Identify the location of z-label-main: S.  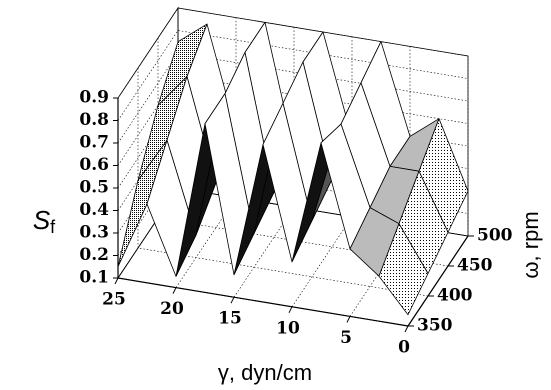
(42, 220).